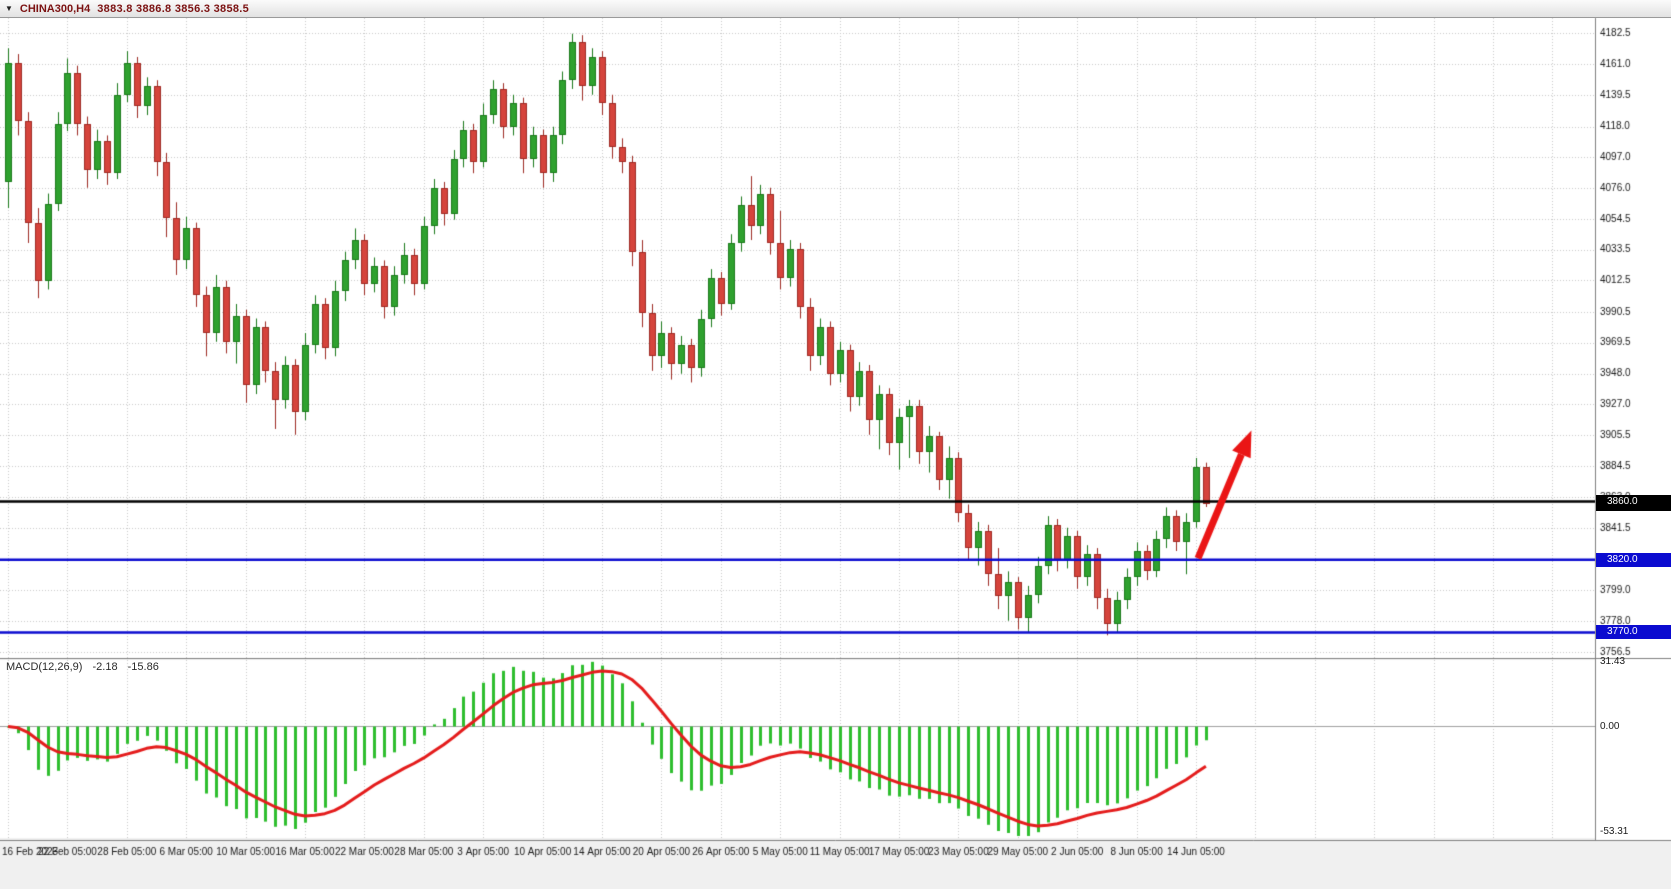  I want to click on macd-scale-bottom-label: -53.31, so click(1614, 831).